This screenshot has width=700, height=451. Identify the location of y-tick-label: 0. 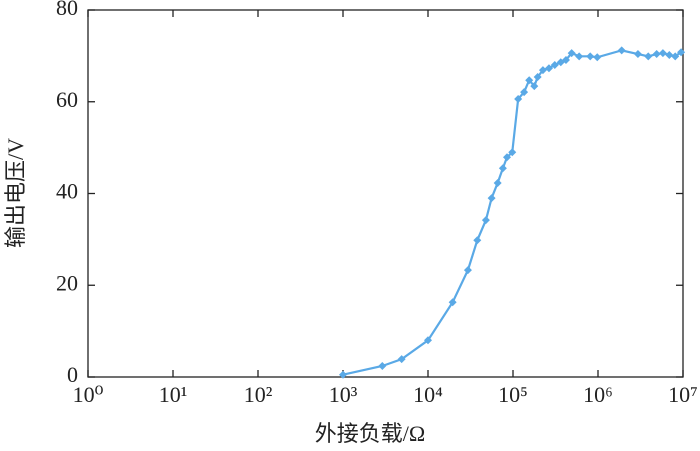
(72, 374).